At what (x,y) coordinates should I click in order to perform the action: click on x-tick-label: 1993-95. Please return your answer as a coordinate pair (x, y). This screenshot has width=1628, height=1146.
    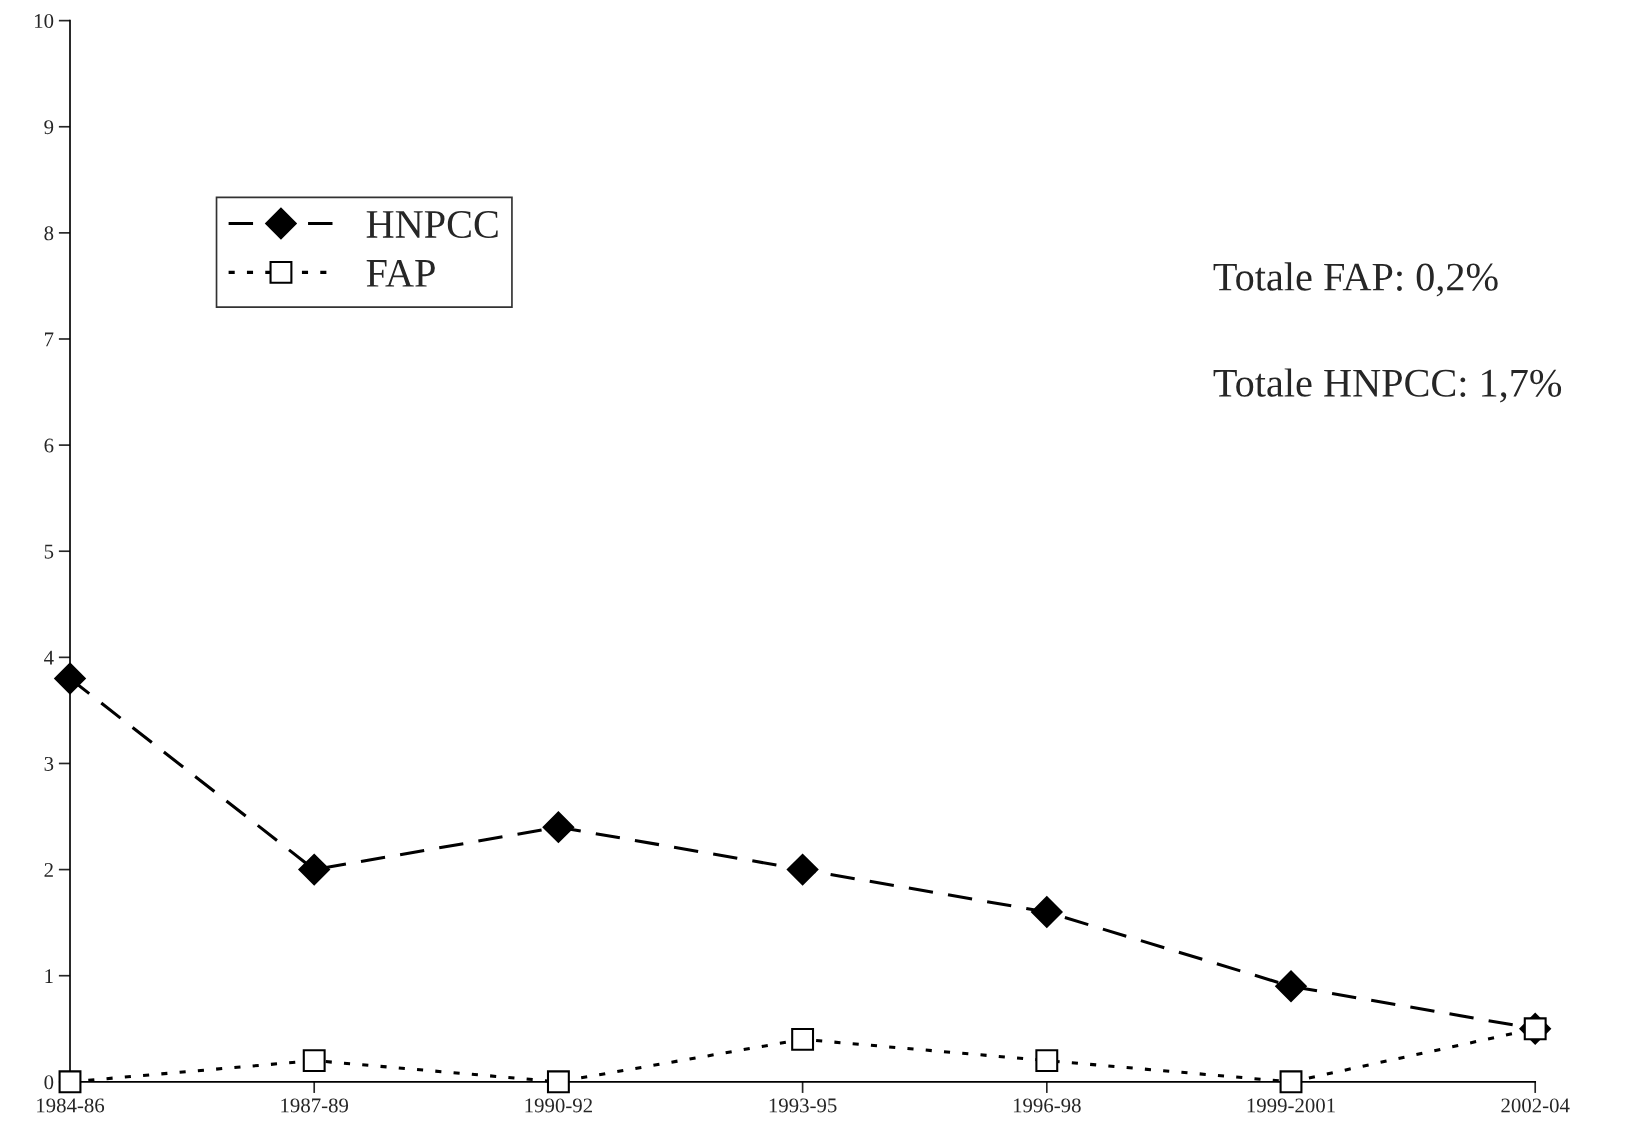
    Looking at the image, I should click on (803, 1105).